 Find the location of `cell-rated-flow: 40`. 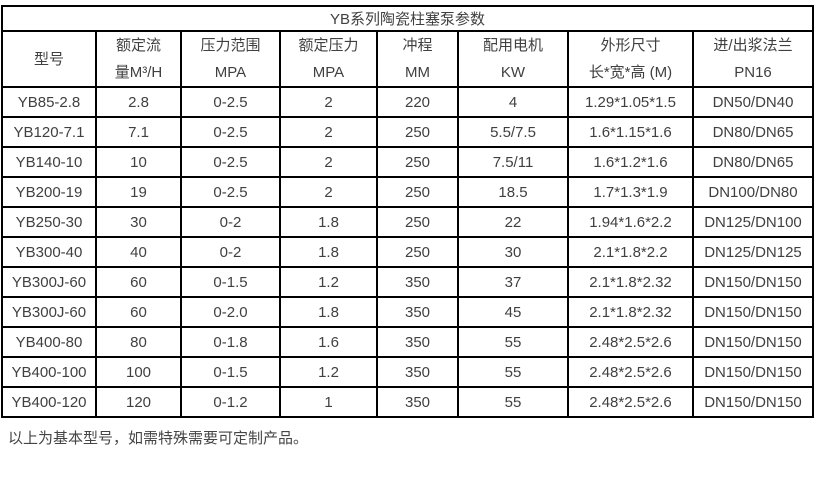

cell-rated-flow: 40 is located at coordinates (138, 252).